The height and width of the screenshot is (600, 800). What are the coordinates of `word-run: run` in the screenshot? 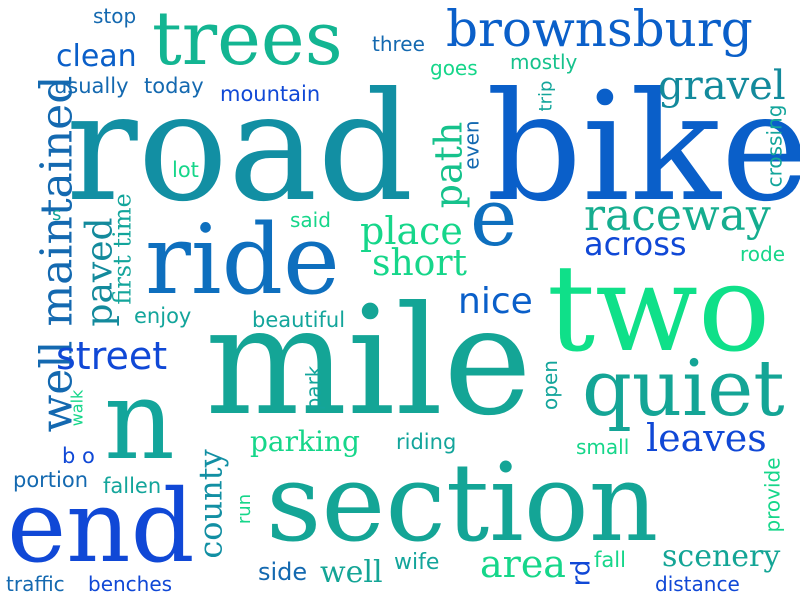 It's located at (245, 509).